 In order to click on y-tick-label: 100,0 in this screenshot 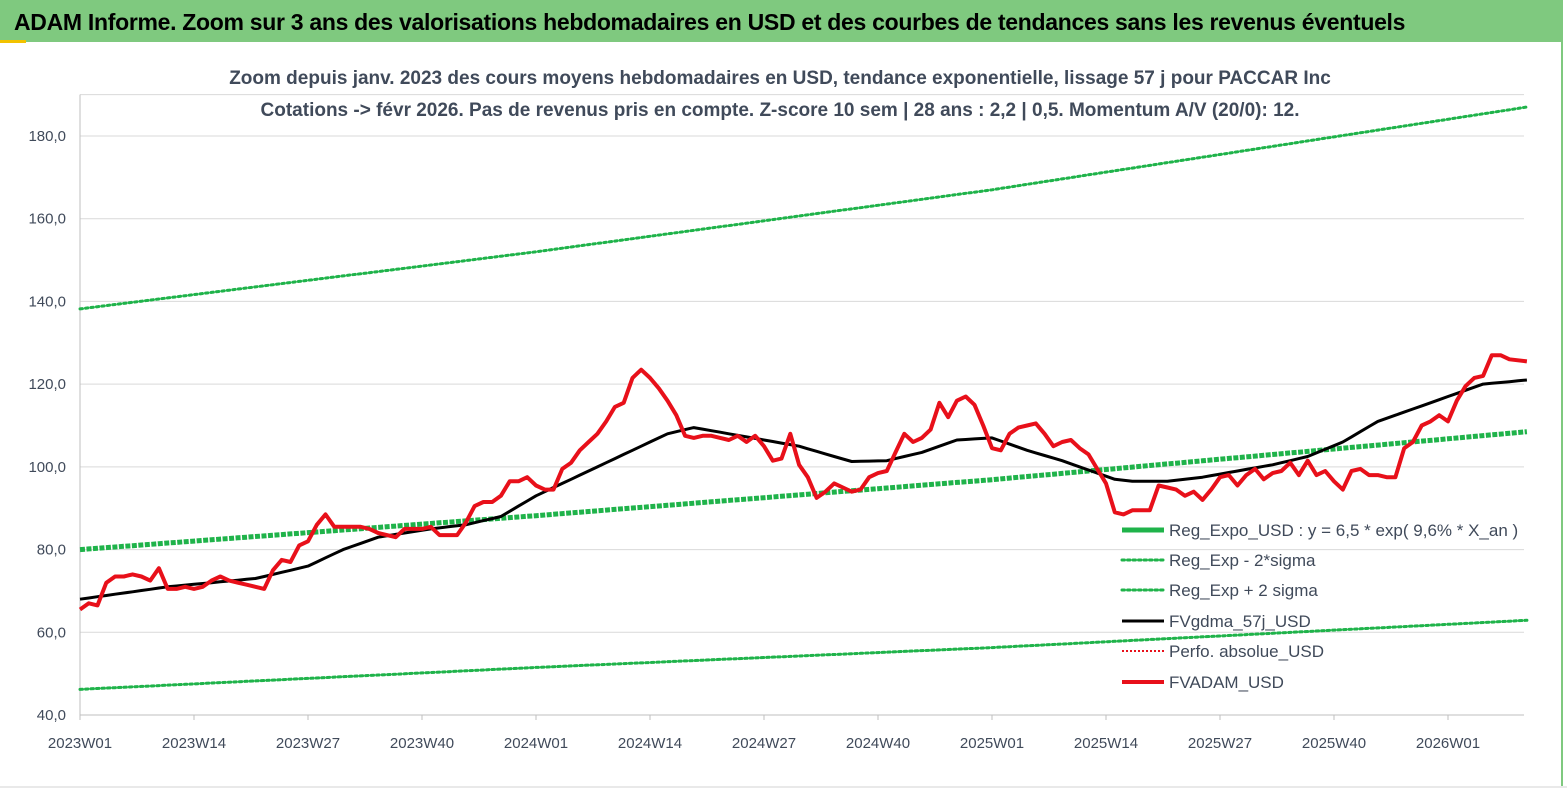, I will do `click(47, 467)`.